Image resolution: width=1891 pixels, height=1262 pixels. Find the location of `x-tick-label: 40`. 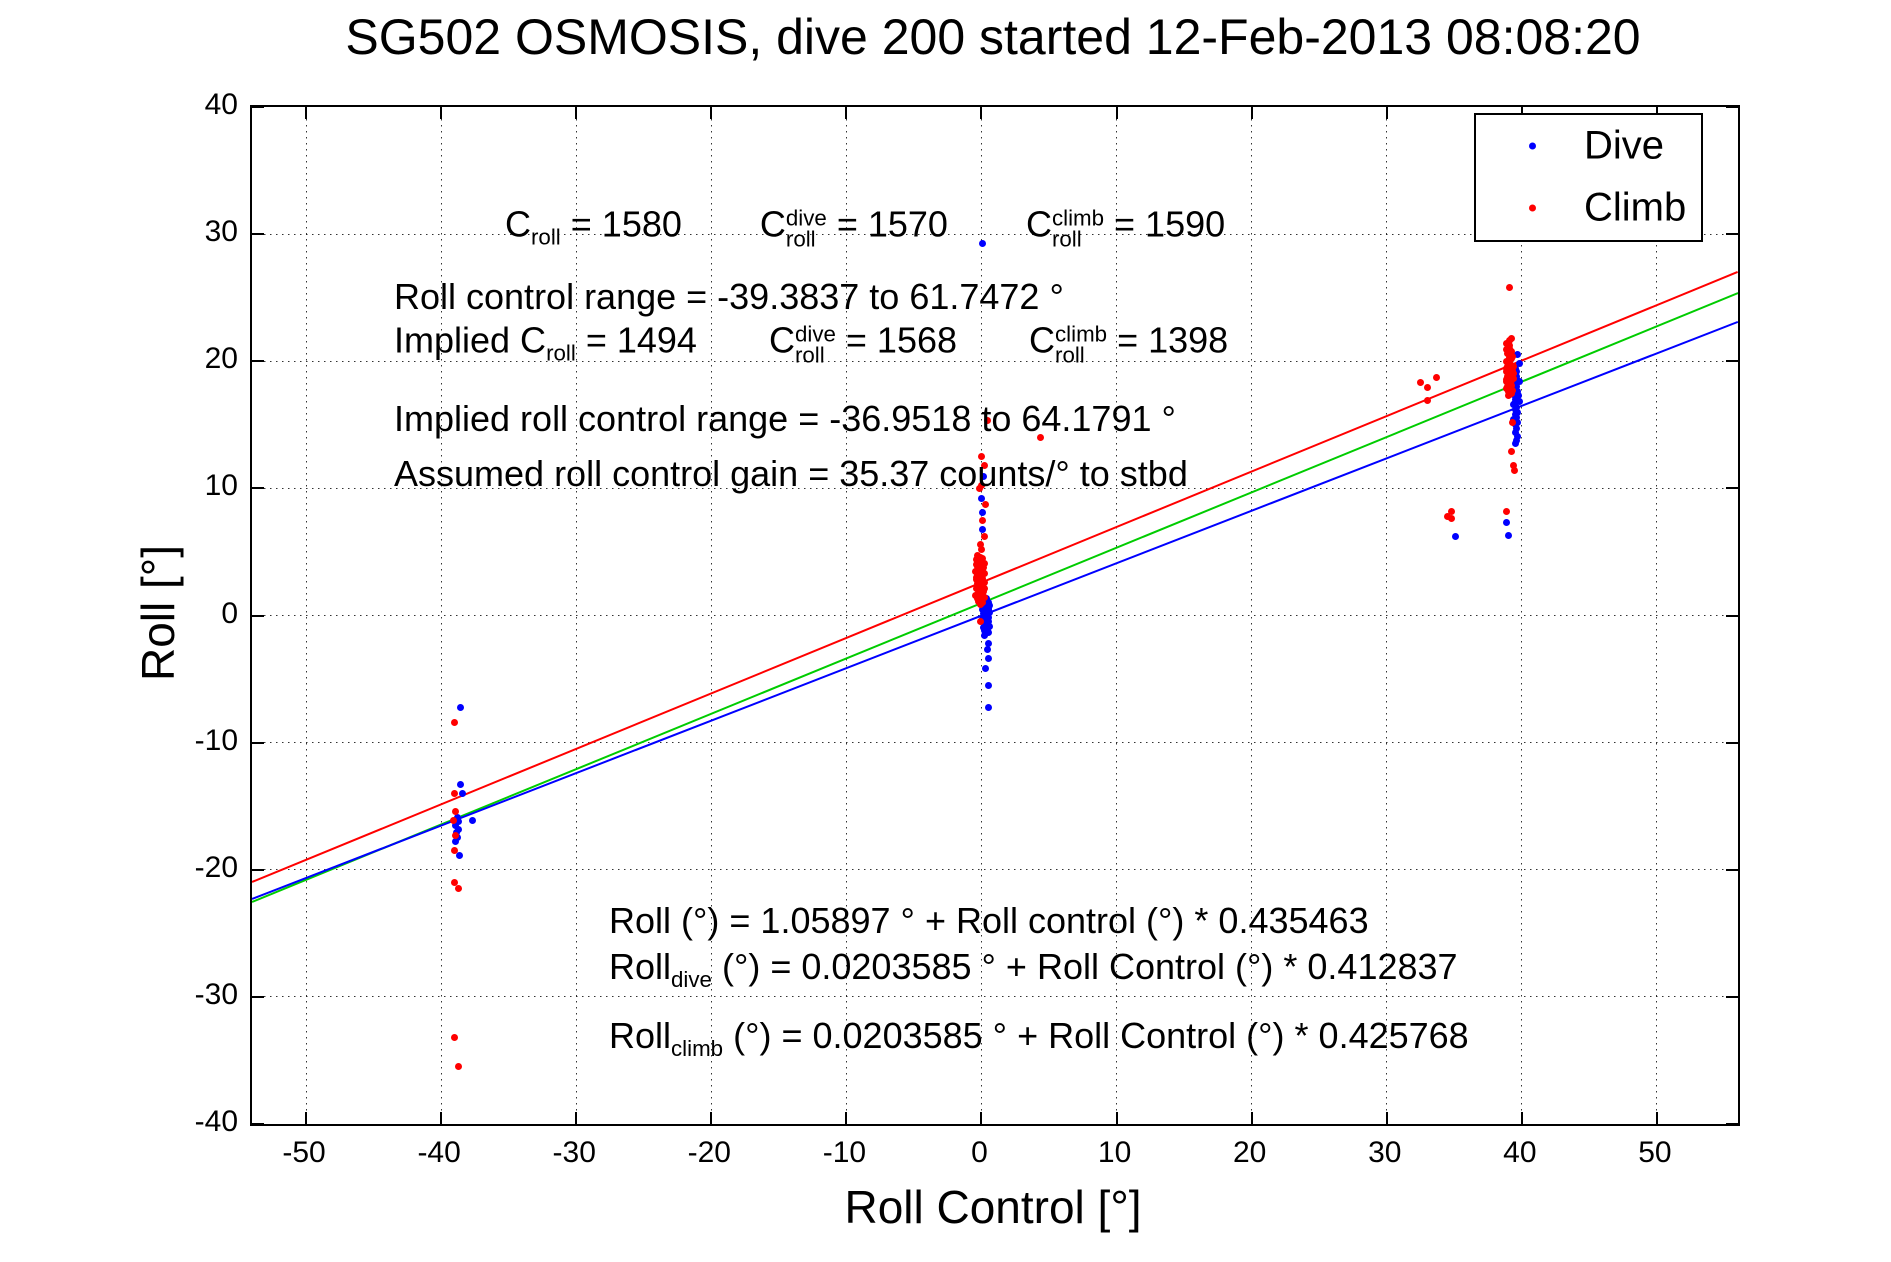

x-tick-label: 40 is located at coordinates (1520, 1152).